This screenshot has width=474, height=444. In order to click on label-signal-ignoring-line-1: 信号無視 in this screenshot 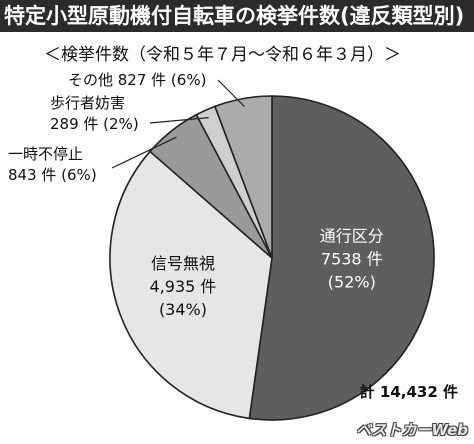, I will do `click(183, 263)`.